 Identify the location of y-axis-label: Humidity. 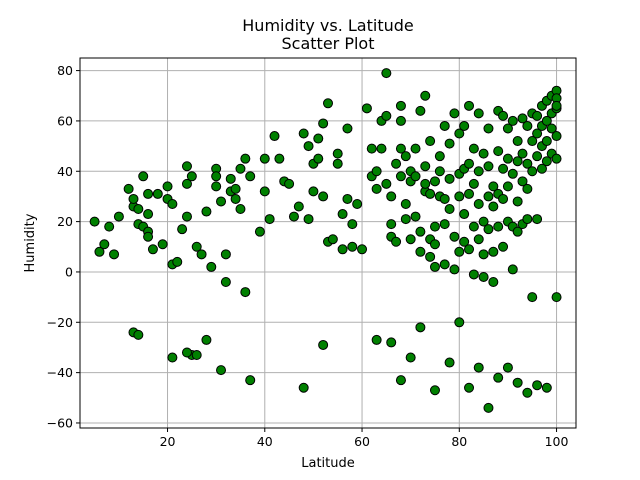
(30, 242).